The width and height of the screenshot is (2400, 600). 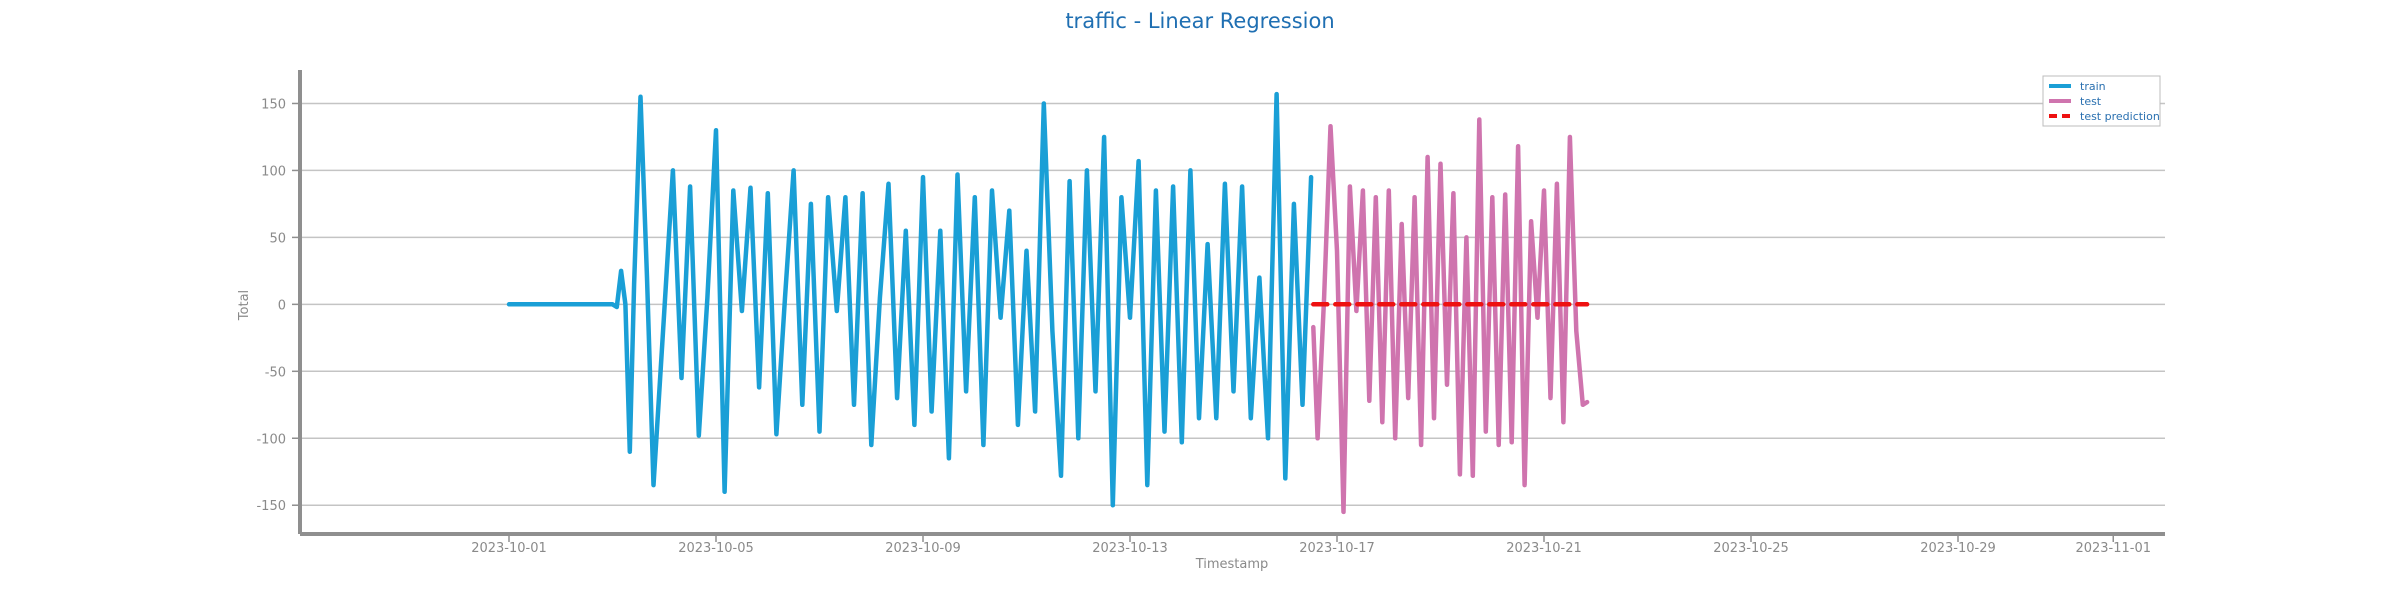 I want to click on x-tick-label: 2023-10-25, so click(x=1751, y=548).